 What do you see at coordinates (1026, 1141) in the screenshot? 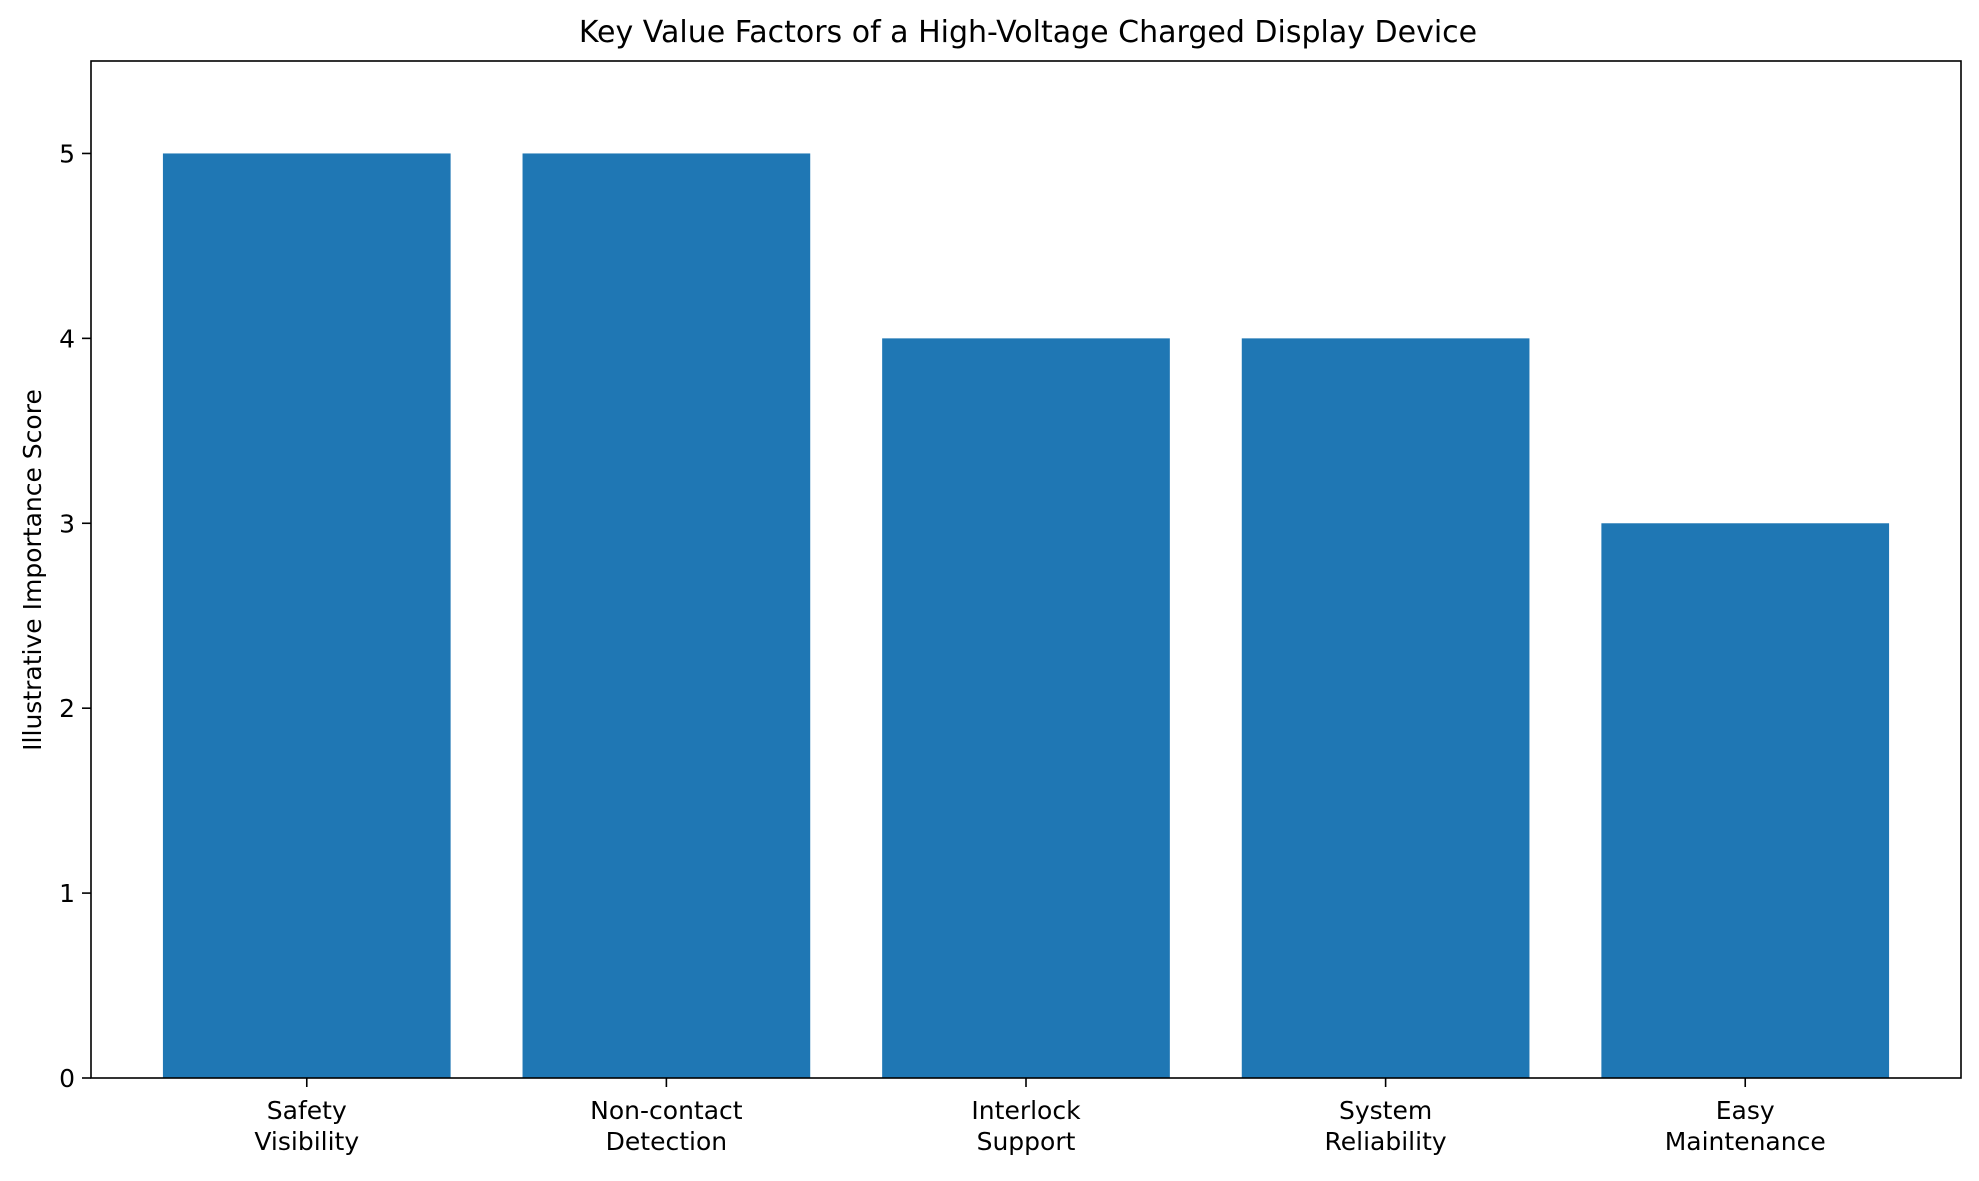
I see `x-tick-label-line: Support` at bounding box center [1026, 1141].